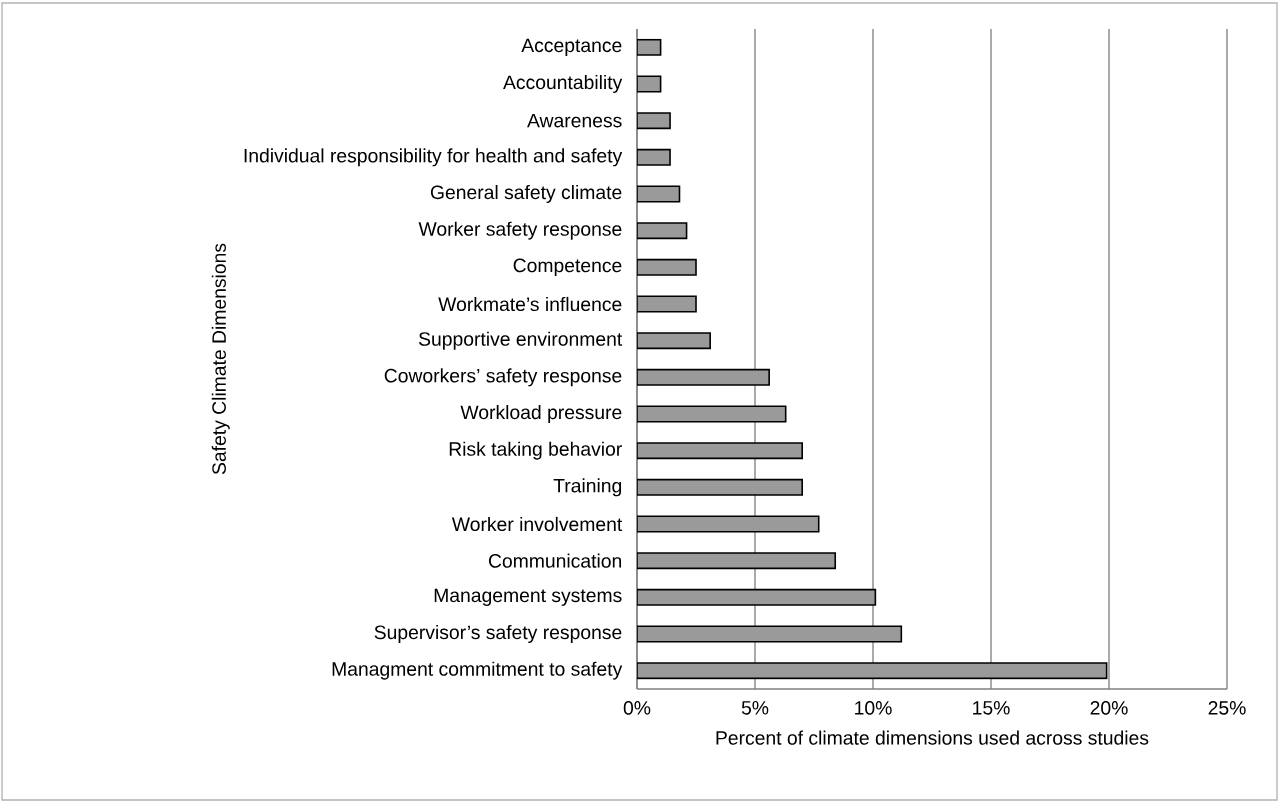  Describe the element at coordinates (1109, 708) in the screenshot. I see `x-tick-label: 20%` at that location.